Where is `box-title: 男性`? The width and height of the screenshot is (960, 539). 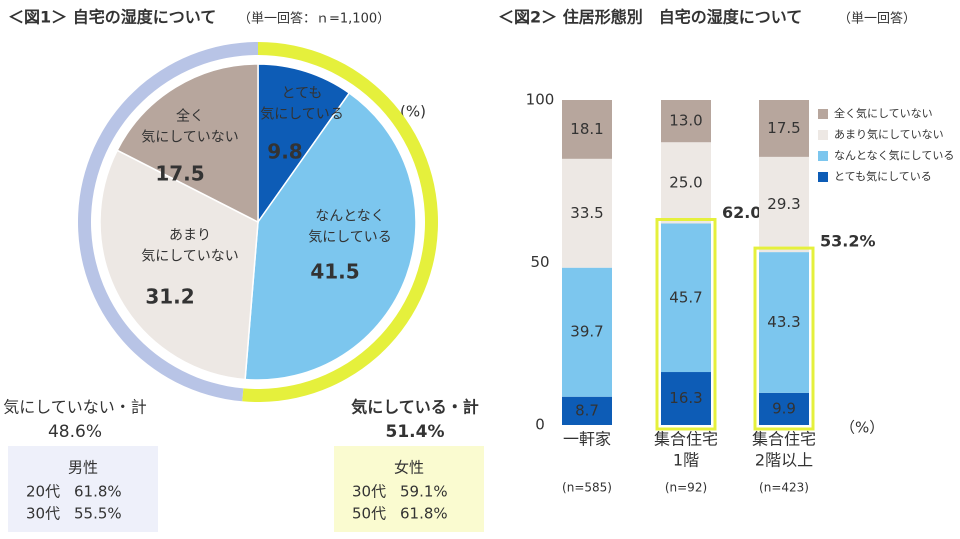
box-title: 男性 is located at coordinates (83, 468).